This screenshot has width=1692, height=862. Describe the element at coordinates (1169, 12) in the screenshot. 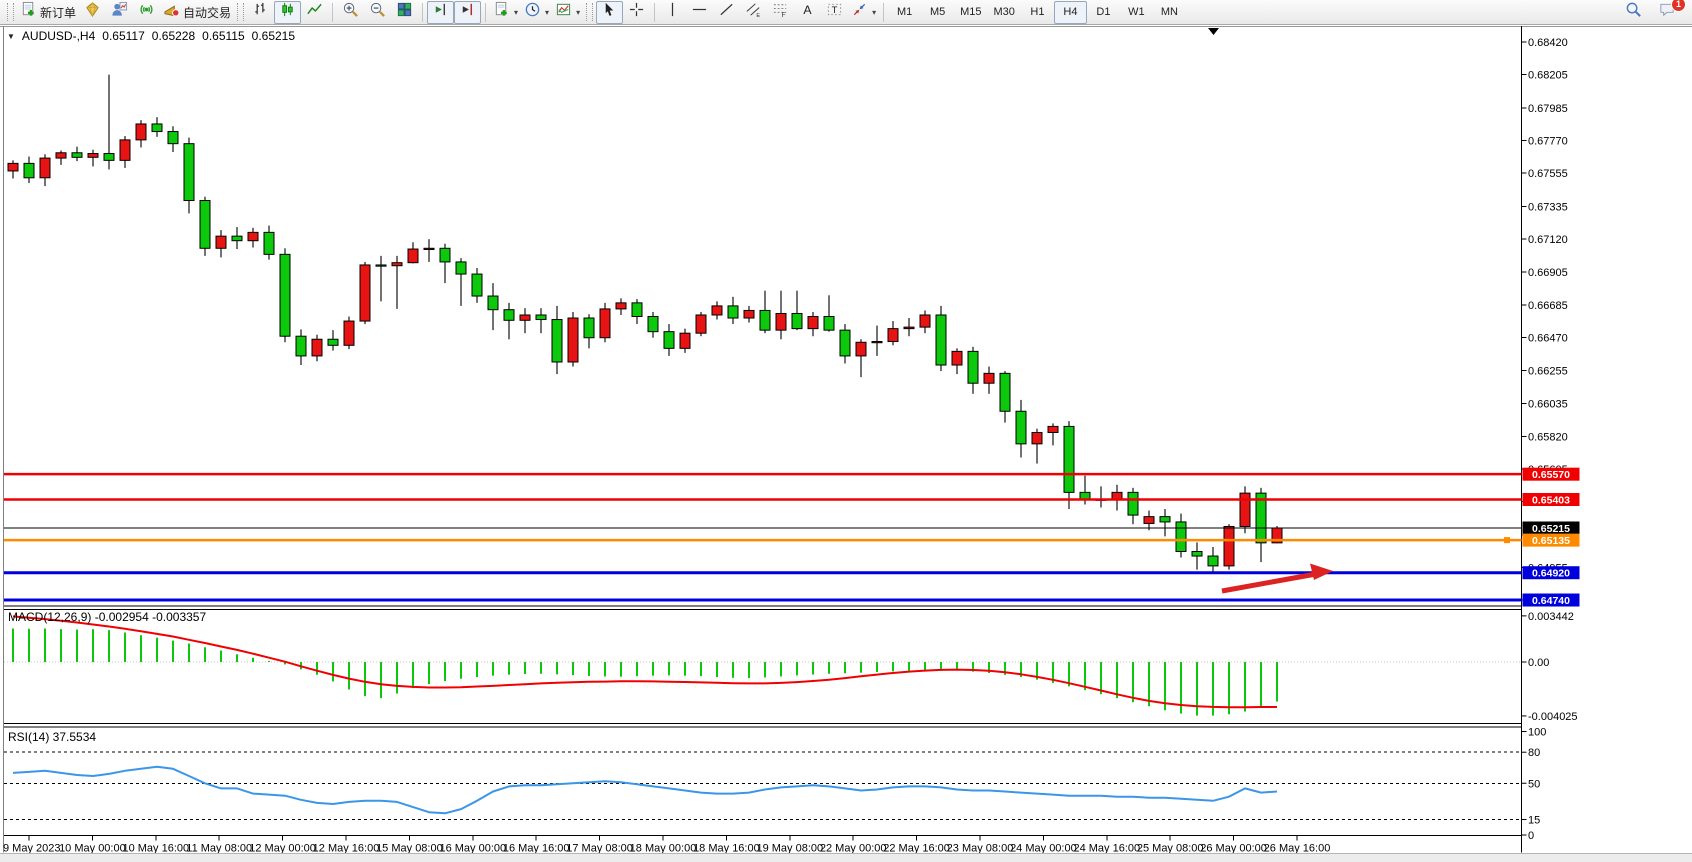

I see `timeframe-mn-button: MN` at that location.